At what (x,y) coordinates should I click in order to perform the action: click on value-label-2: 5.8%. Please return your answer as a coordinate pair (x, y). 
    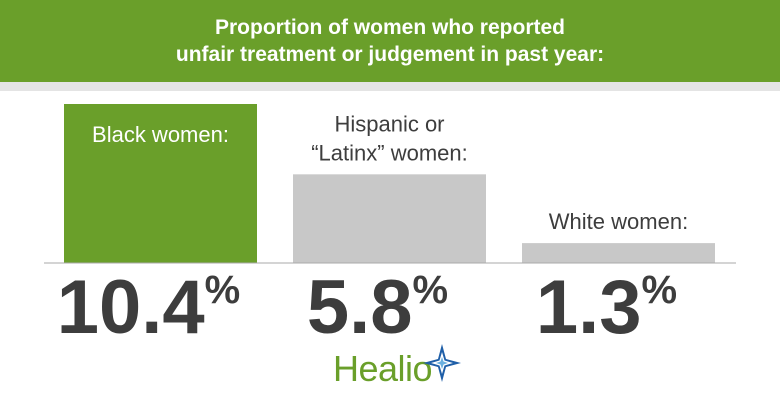
    Looking at the image, I should click on (377, 307).